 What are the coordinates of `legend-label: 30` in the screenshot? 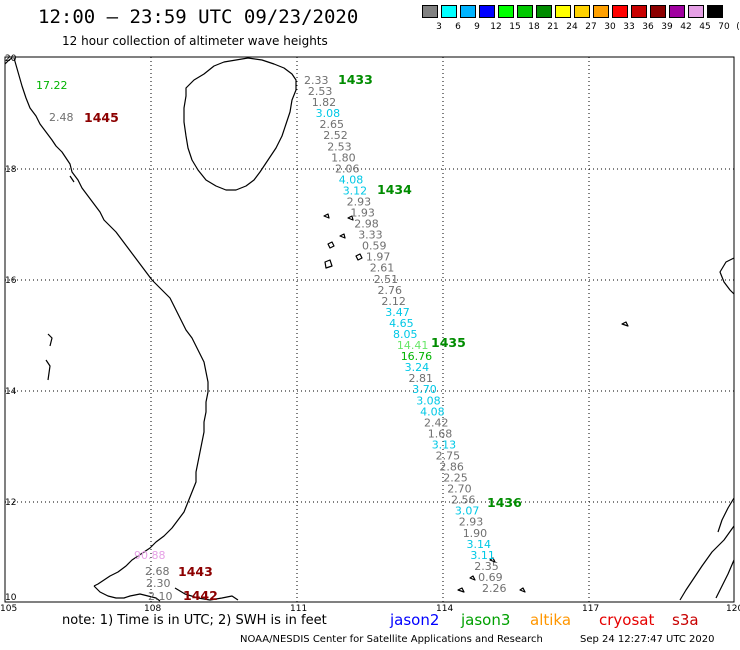 It's located at (610, 27).